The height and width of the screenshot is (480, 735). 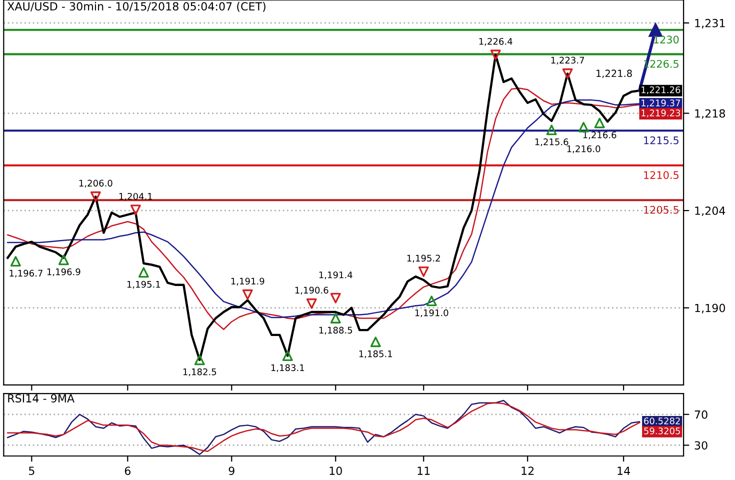 I want to click on data-label: 1,195.1, so click(x=143, y=284).